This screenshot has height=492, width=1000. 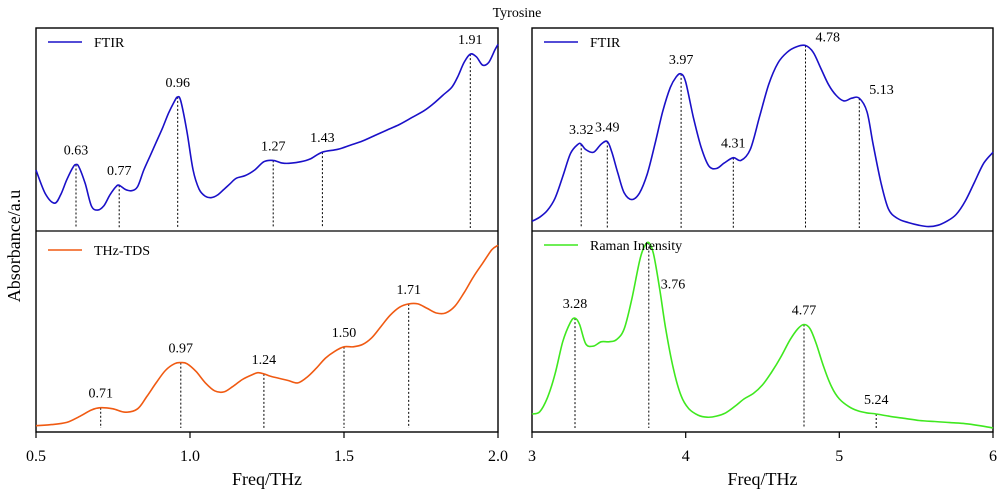 What do you see at coordinates (762, 460) in the screenshot?
I see `x-axis-1: 3 4 5 6 Freq/THz` at bounding box center [762, 460].